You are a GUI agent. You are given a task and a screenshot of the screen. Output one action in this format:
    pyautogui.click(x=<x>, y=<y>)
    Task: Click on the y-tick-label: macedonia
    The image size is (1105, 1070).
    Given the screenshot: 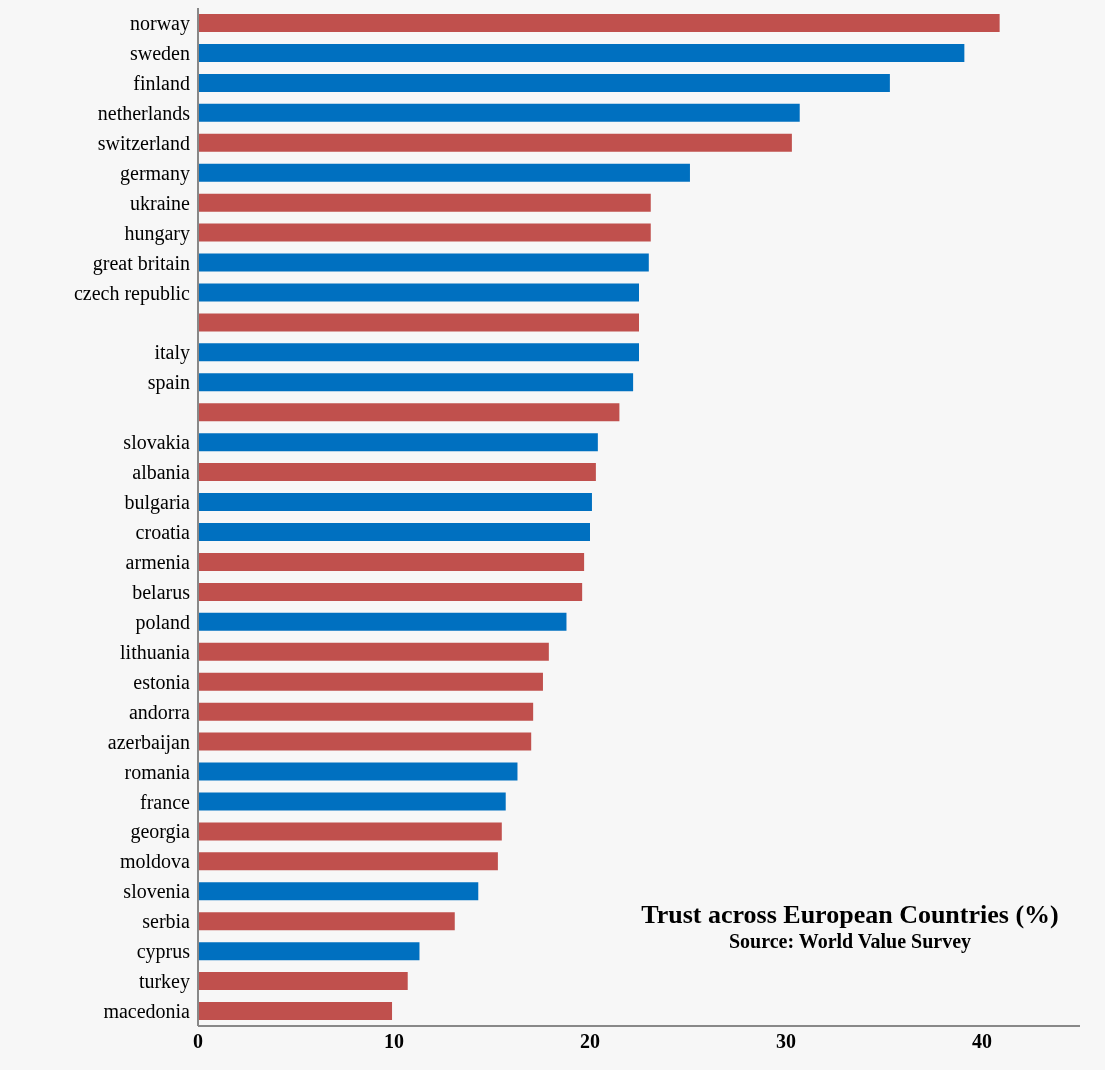 What is the action you would take?
    pyautogui.click(x=147, y=1011)
    